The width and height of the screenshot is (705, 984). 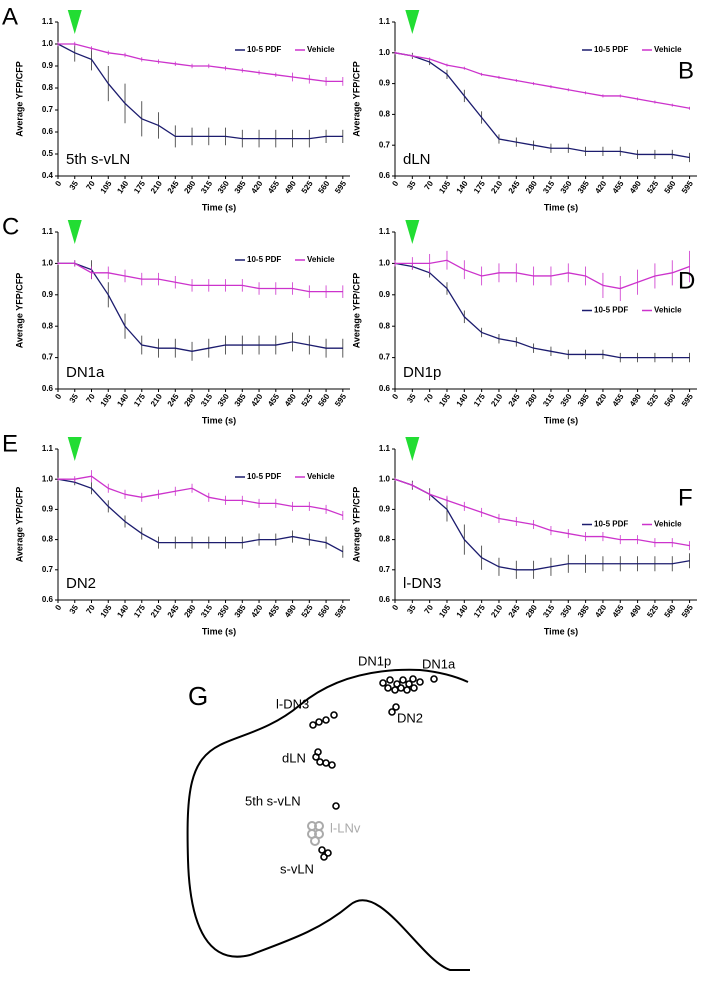 What do you see at coordinates (85, 372) in the screenshot?
I see `annotation: DN1a` at bounding box center [85, 372].